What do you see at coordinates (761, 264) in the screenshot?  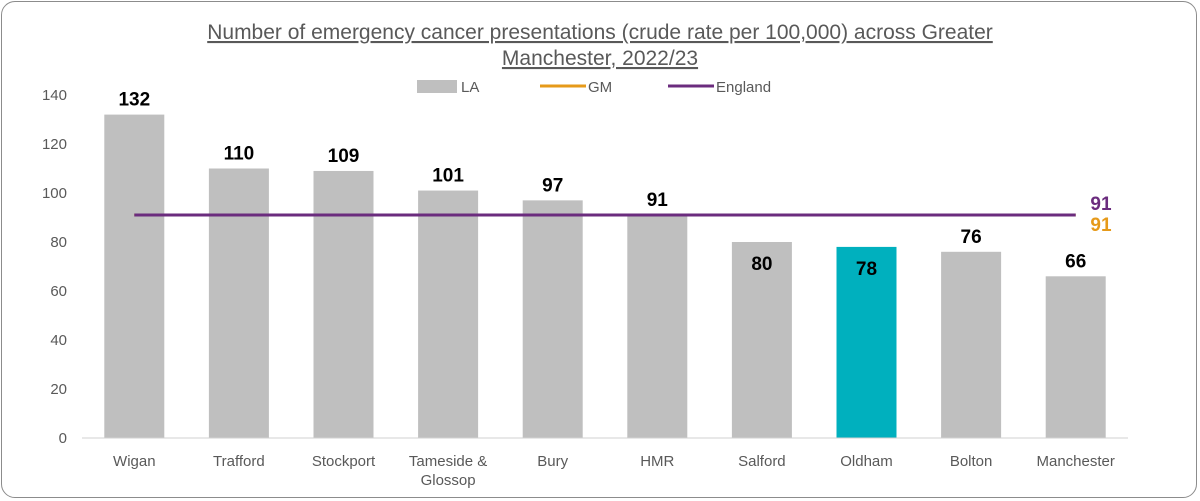 I see `data-label-salford: 80` at bounding box center [761, 264].